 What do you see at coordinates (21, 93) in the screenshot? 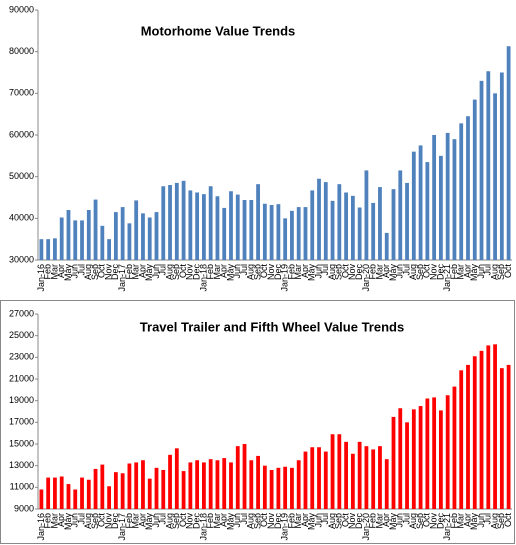
I see `y-tick-label: 70000` at bounding box center [21, 93].